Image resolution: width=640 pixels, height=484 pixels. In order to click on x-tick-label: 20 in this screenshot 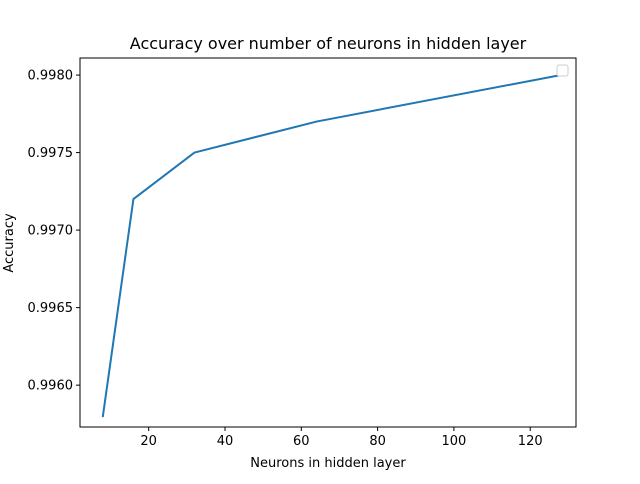, I will do `click(148, 441)`.